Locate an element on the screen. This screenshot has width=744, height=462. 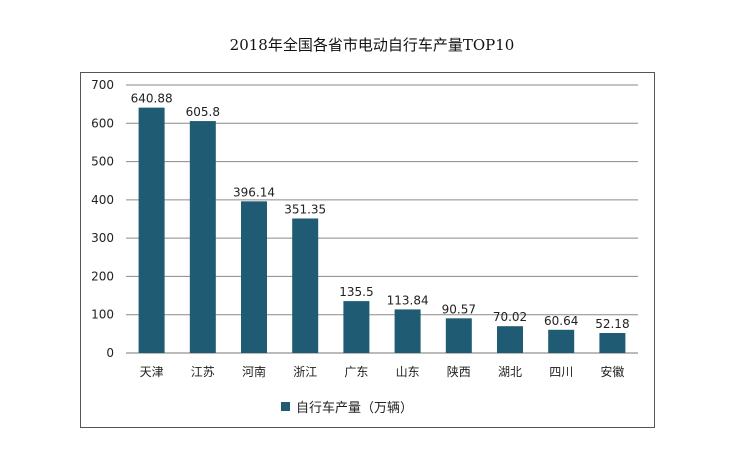
legend: 自行车产量（万辆） is located at coordinates (347, 406).